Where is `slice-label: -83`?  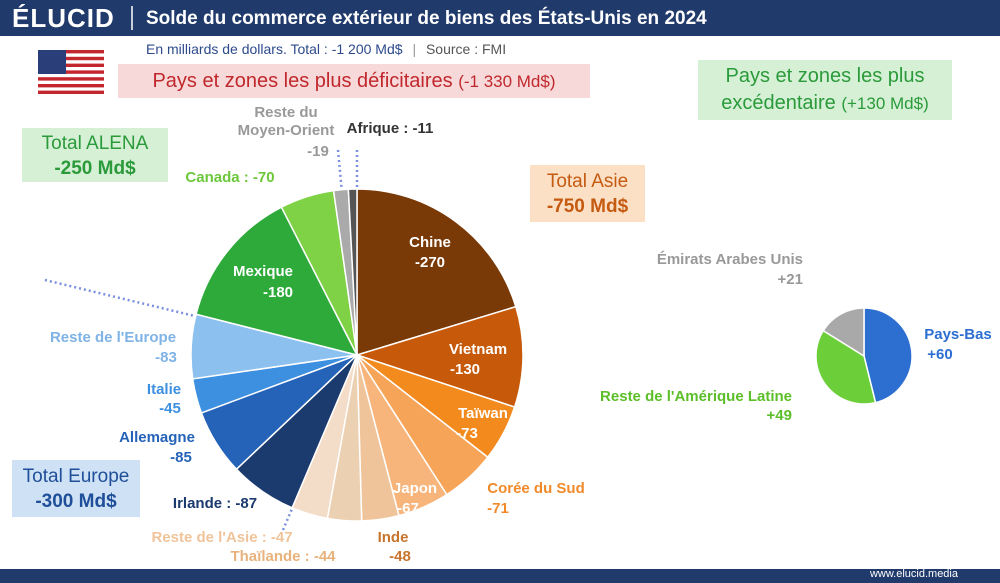 slice-label: -83 is located at coordinates (166, 357).